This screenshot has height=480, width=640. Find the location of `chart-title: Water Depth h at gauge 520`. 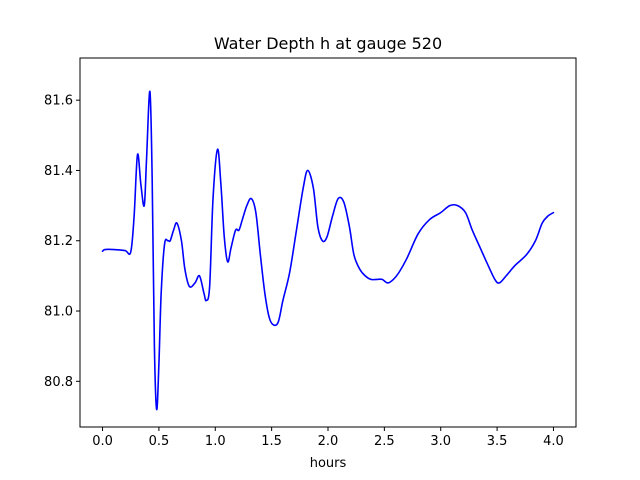

chart-title: Water Depth h at gauge 520 is located at coordinates (328, 43).